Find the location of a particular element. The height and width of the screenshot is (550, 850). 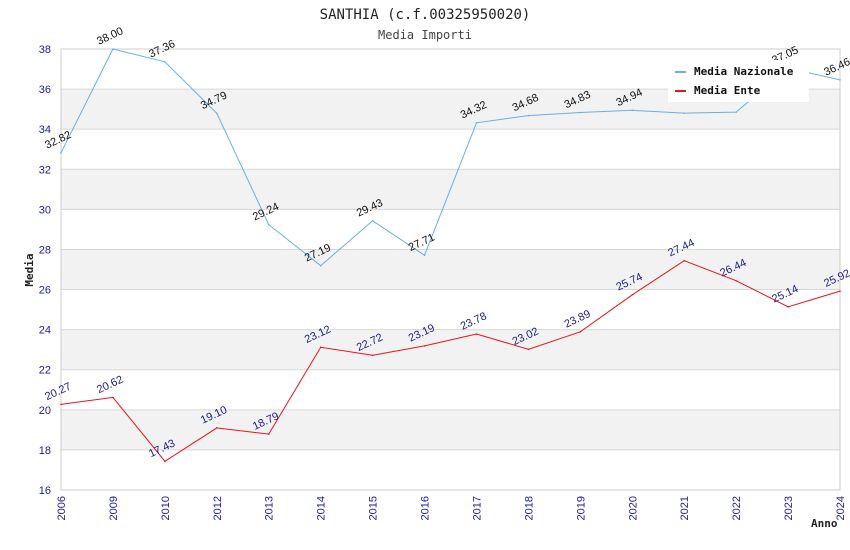

x-tick-label: 2017 is located at coordinates (477, 508).